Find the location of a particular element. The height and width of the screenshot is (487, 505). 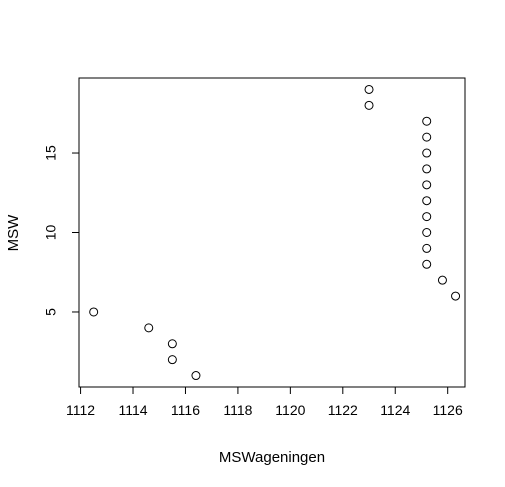

x-tick-label: 1112 is located at coordinates (80, 410).